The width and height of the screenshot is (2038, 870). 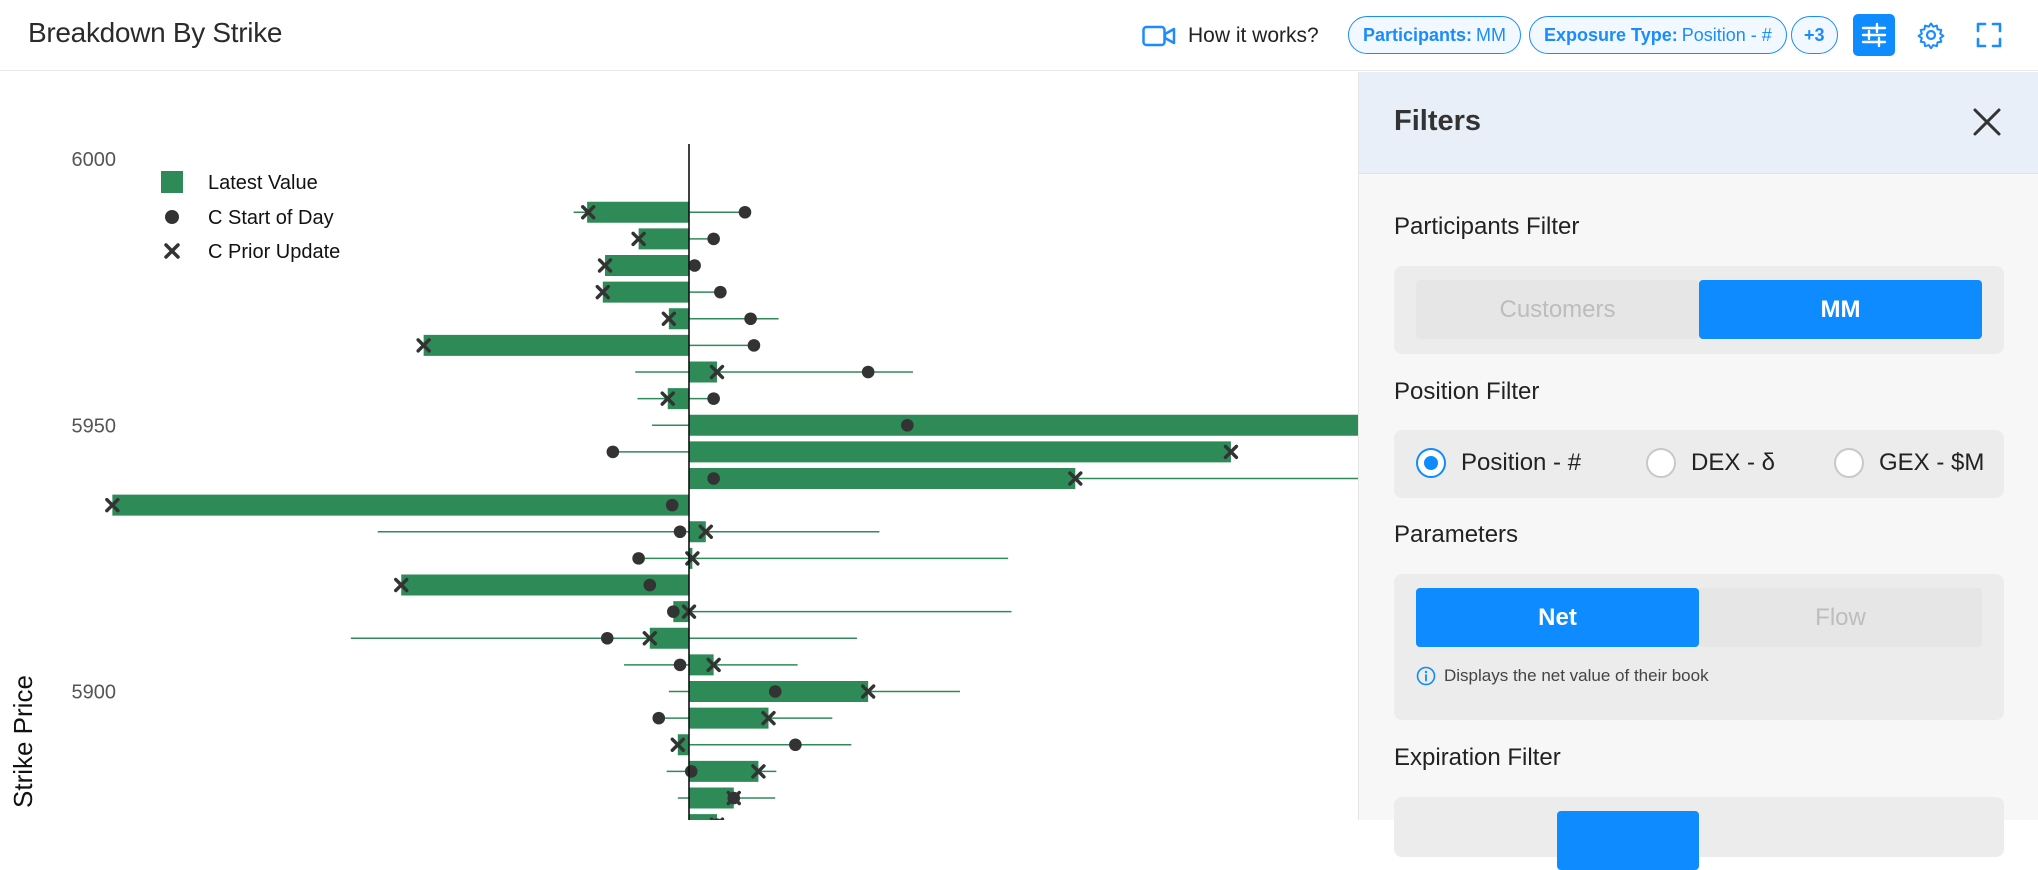 What do you see at coordinates (172, 217) in the screenshot?
I see `legend-circle-swatch` at bounding box center [172, 217].